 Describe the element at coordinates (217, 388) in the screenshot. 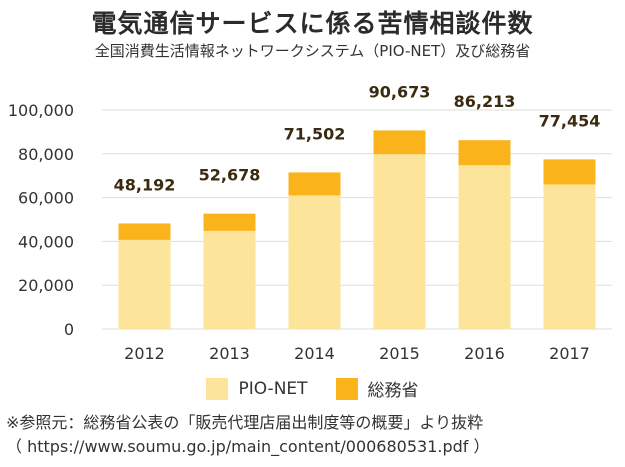

I see `legend-swatch-pio-net` at that location.